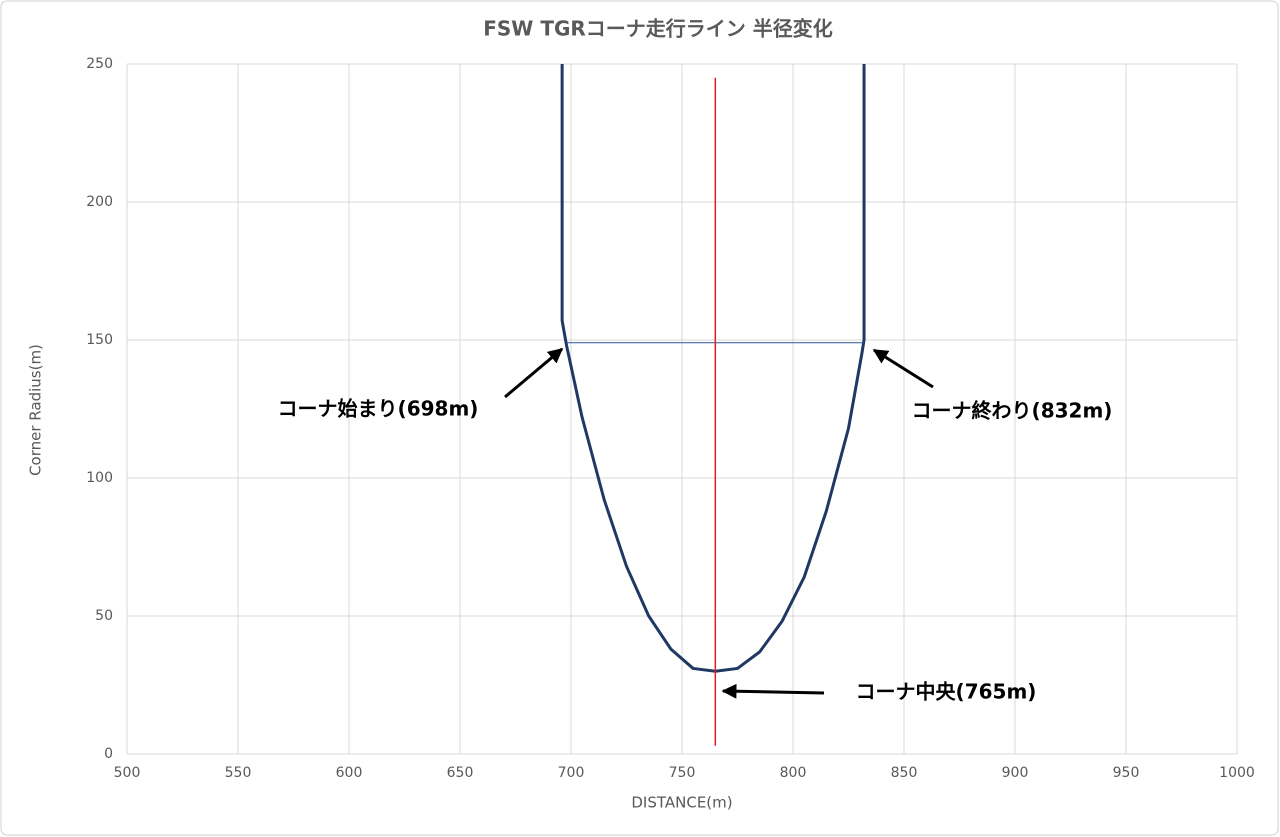  I want to click on x-tick-label: 800, so click(793, 773).